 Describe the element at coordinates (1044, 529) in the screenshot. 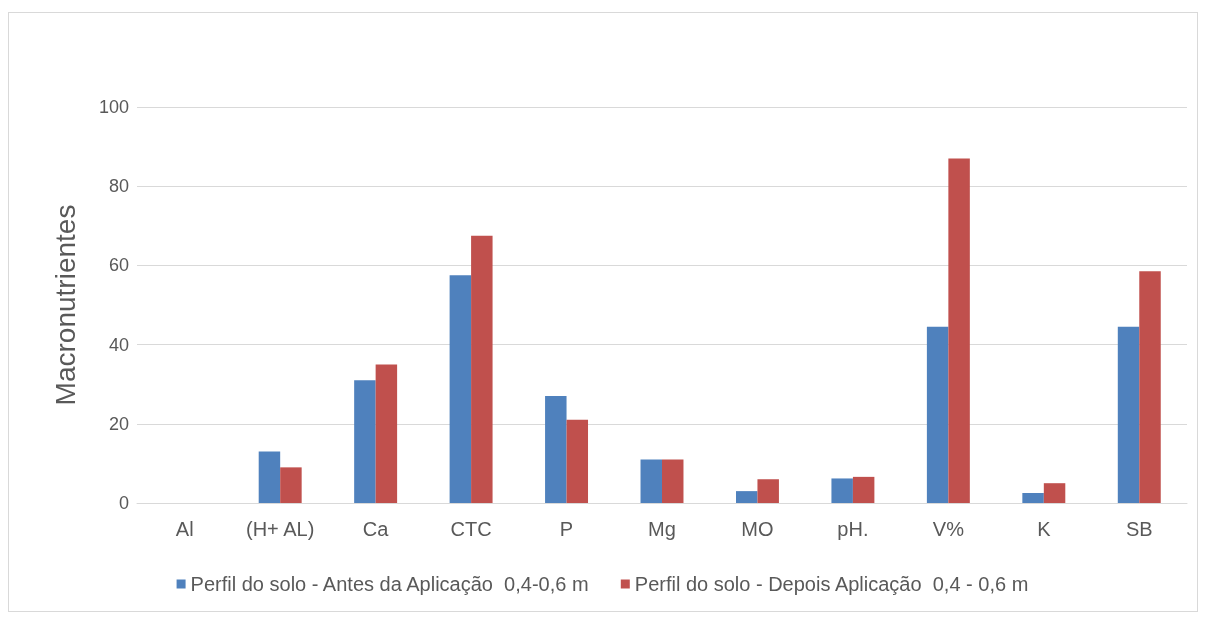

I see `x-tick-label: K` at that location.